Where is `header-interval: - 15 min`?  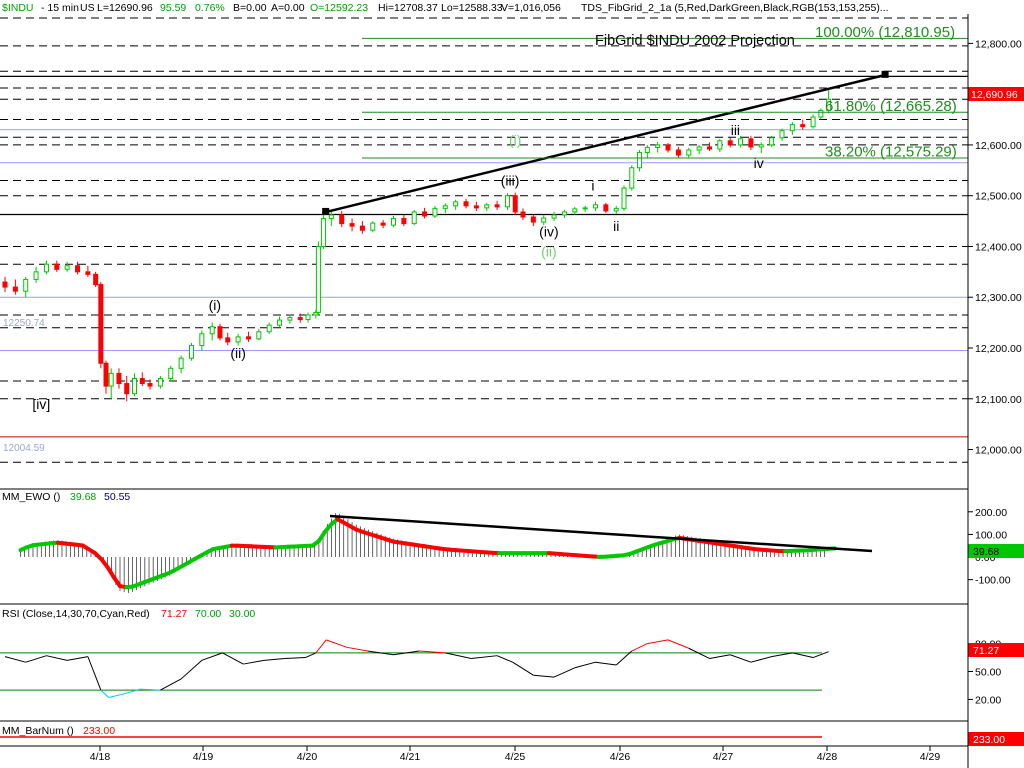 header-interval: - 15 min is located at coordinates (60, 8).